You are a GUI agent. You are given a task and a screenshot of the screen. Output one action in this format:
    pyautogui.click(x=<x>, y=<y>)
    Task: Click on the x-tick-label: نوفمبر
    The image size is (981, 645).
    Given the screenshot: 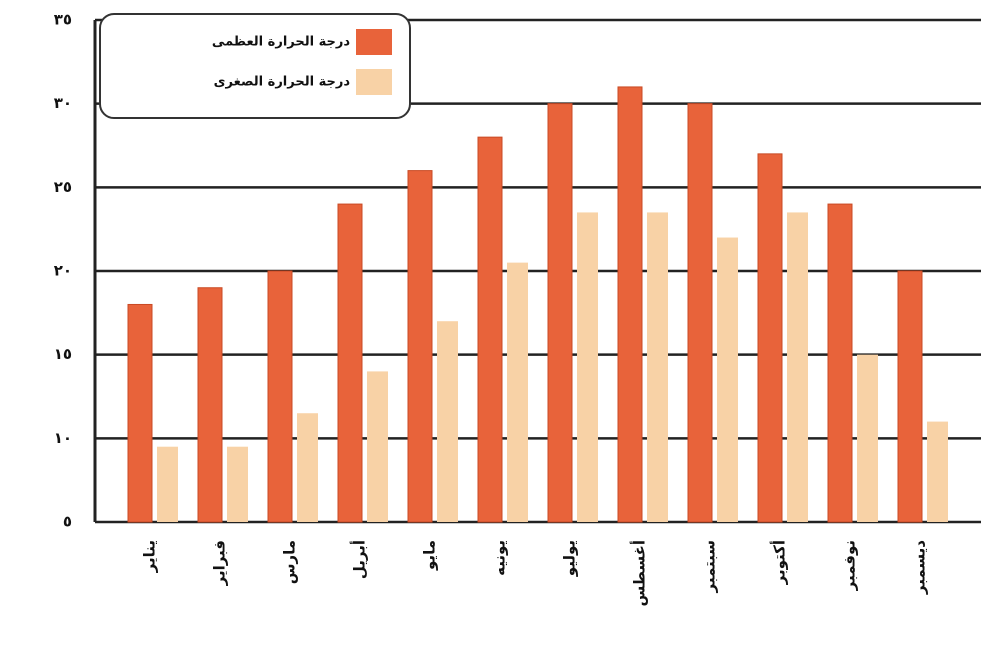 What is the action you would take?
    pyautogui.click(x=850, y=565)
    